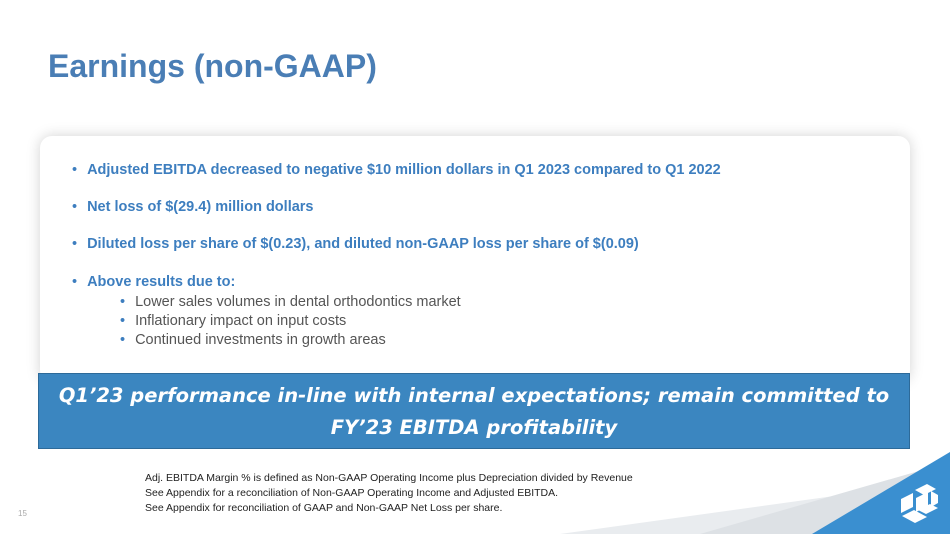 This screenshot has height=534, width=950. What do you see at coordinates (22, 513) in the screenshot?
I see `page-number: 15` at bounding box center [22, 513].